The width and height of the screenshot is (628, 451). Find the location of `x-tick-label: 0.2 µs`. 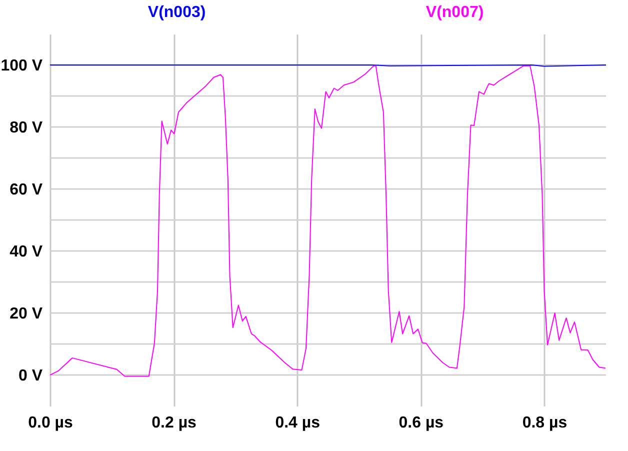

x-tick-label: 0.2 µs is located at coordinates (174, 423).